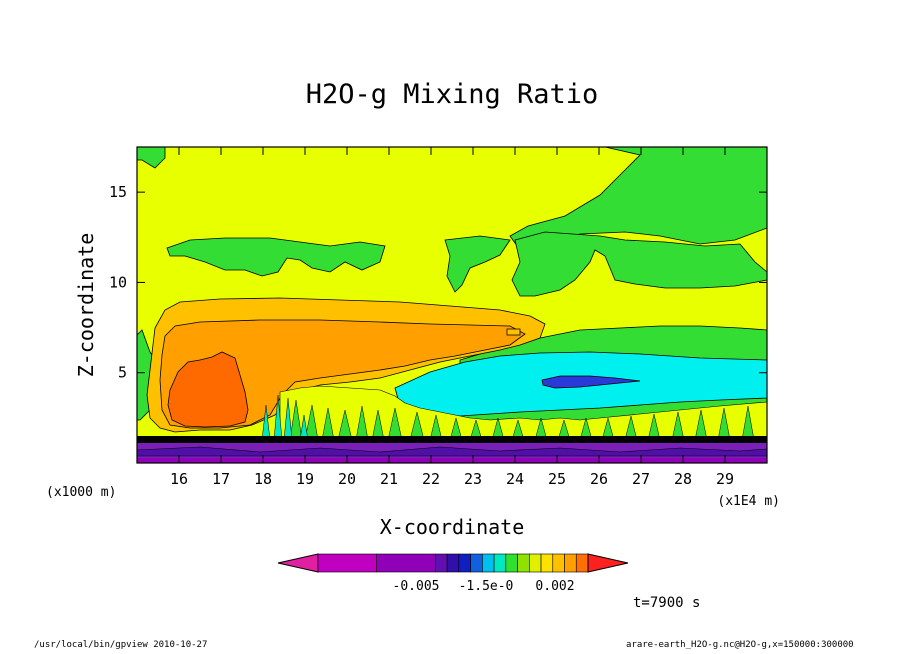 This screenshot has width=904, height=654. I want to click on x-tick-label: 20, so click(347, 479).